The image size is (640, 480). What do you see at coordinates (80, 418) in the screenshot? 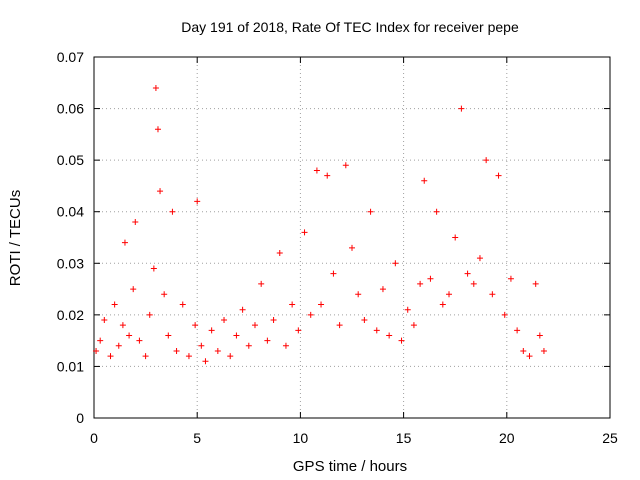
I see `y-tick-label: 0` at bounding box center [80, 418].